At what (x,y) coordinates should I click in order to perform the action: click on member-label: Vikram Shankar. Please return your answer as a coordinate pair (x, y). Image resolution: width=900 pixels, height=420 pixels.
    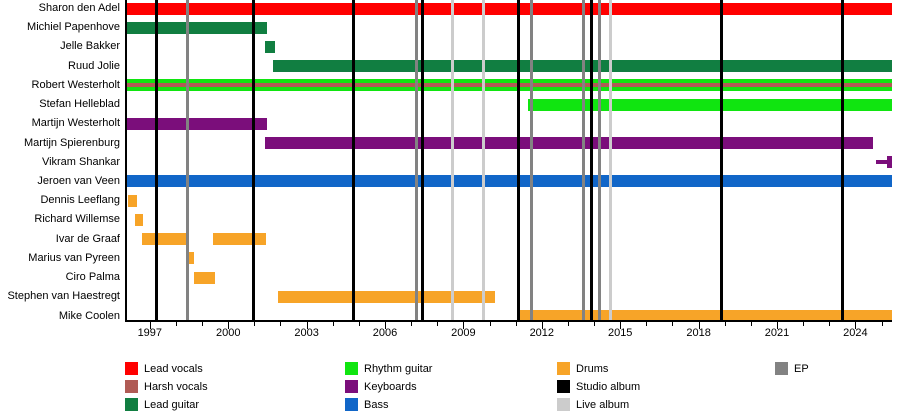
    Looking at the image, I should click on (80, 161).